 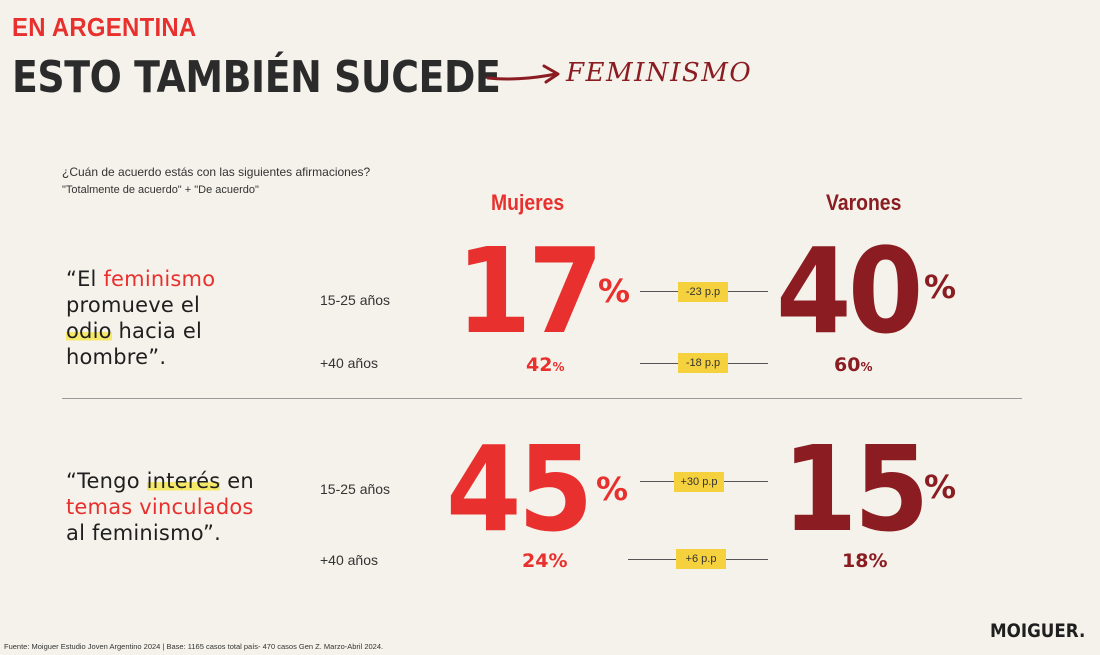 I want to click on statement-text: promueve el, so click(x=133, y=305).